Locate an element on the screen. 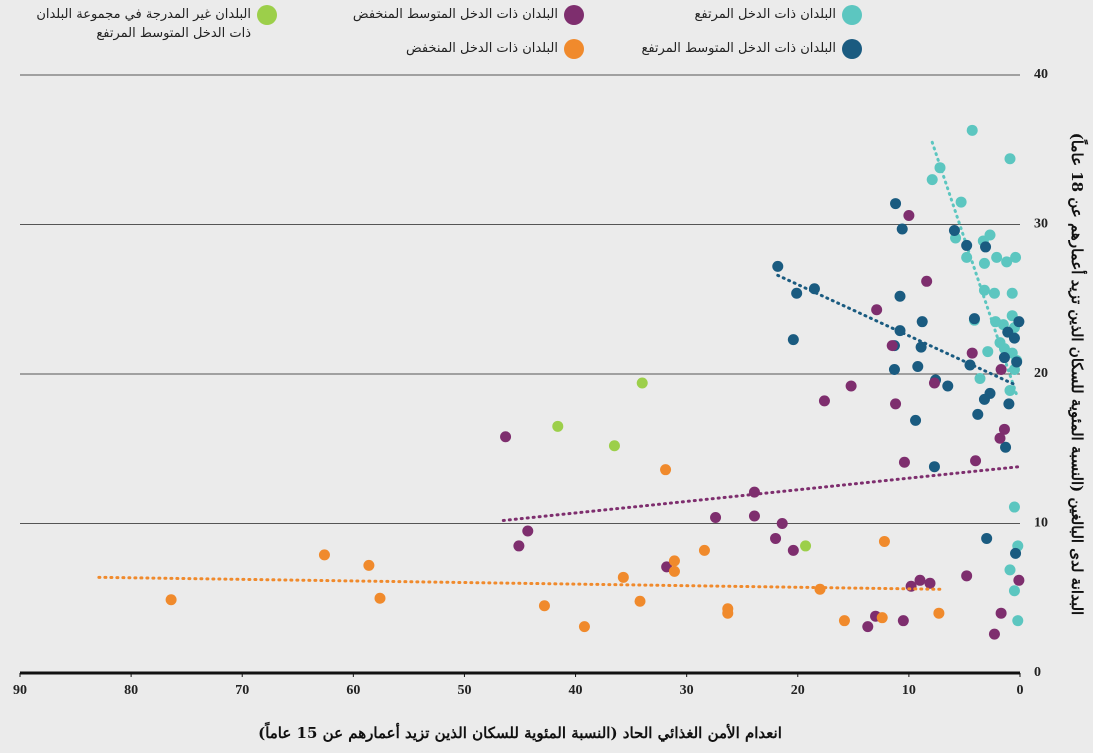 The width and height of the screenshot is (1093, 753). legend-label: البلدان ذات الدخل المتوسط المنخفض is located at coordinates (455, 14).